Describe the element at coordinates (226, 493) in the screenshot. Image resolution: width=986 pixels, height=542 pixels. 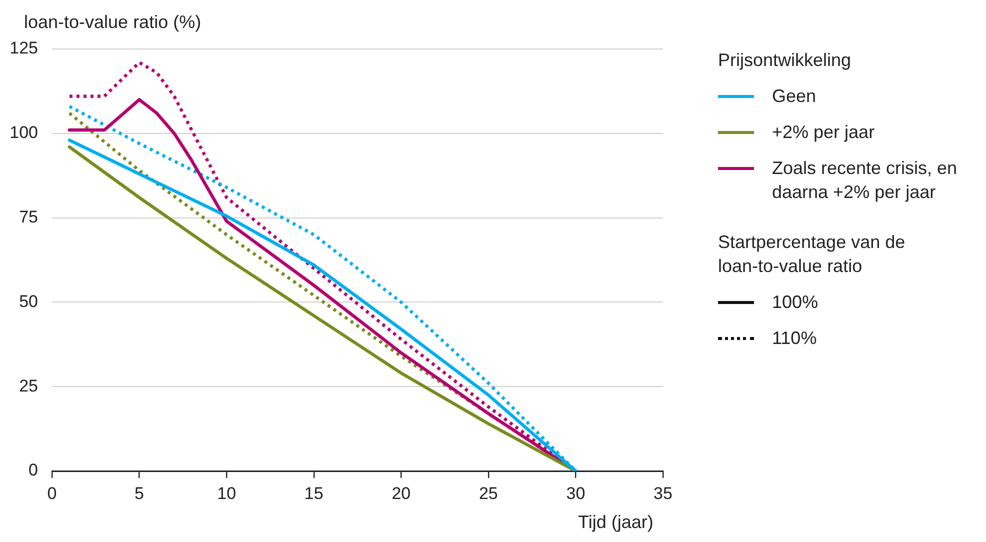
I see `x-tick-label: 10` at that location.